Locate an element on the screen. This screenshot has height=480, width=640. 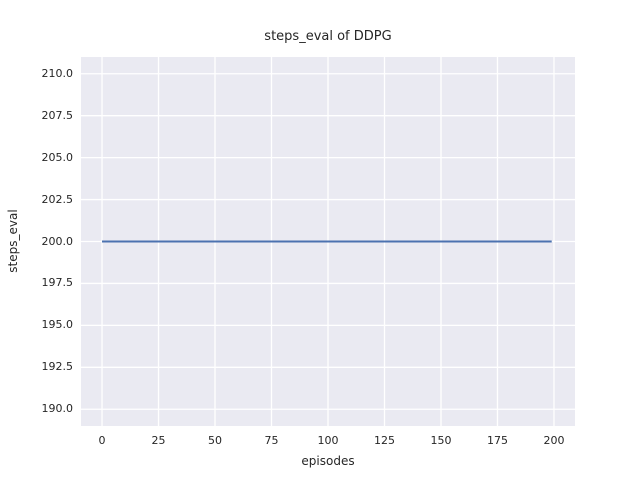
y-tick-label: 200.0 is located at coordinates (57, 241).